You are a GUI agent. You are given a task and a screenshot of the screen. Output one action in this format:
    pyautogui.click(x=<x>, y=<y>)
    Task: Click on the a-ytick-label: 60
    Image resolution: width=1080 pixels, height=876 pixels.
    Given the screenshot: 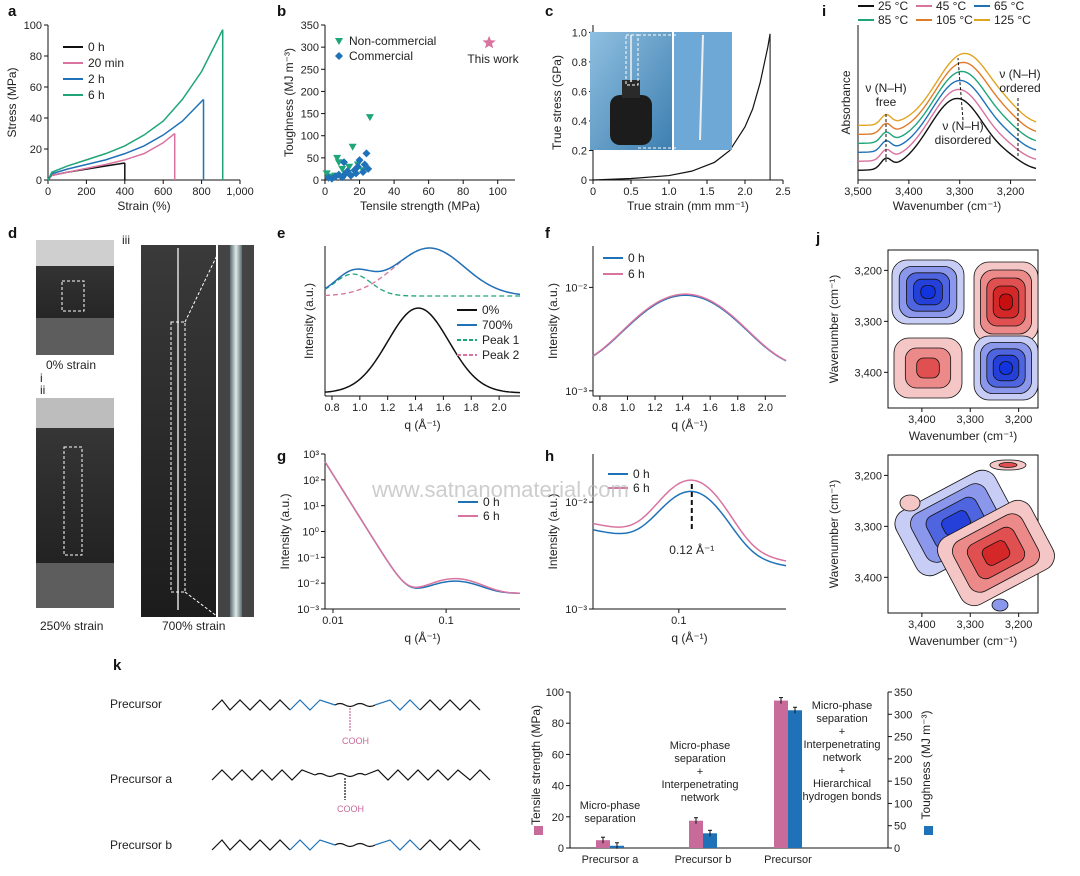 What is the action you would take?
    pyautogui.click(x=36, y=88)
    